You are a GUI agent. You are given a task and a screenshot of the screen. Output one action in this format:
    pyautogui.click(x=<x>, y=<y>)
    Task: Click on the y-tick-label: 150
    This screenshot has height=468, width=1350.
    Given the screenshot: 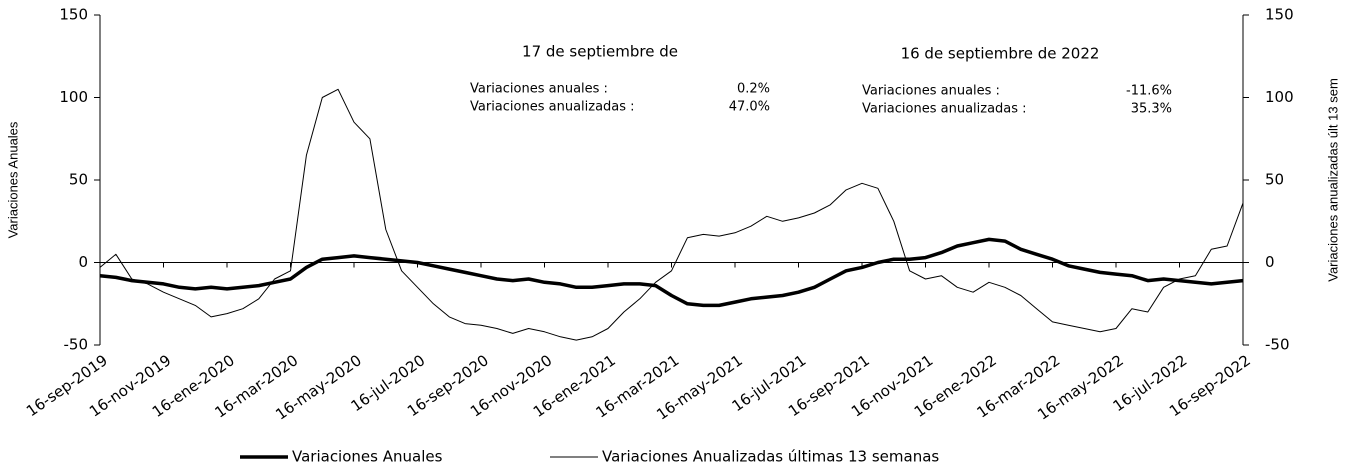 What is the action you would take?
    pyautogui.click(x=73, y=15)
    